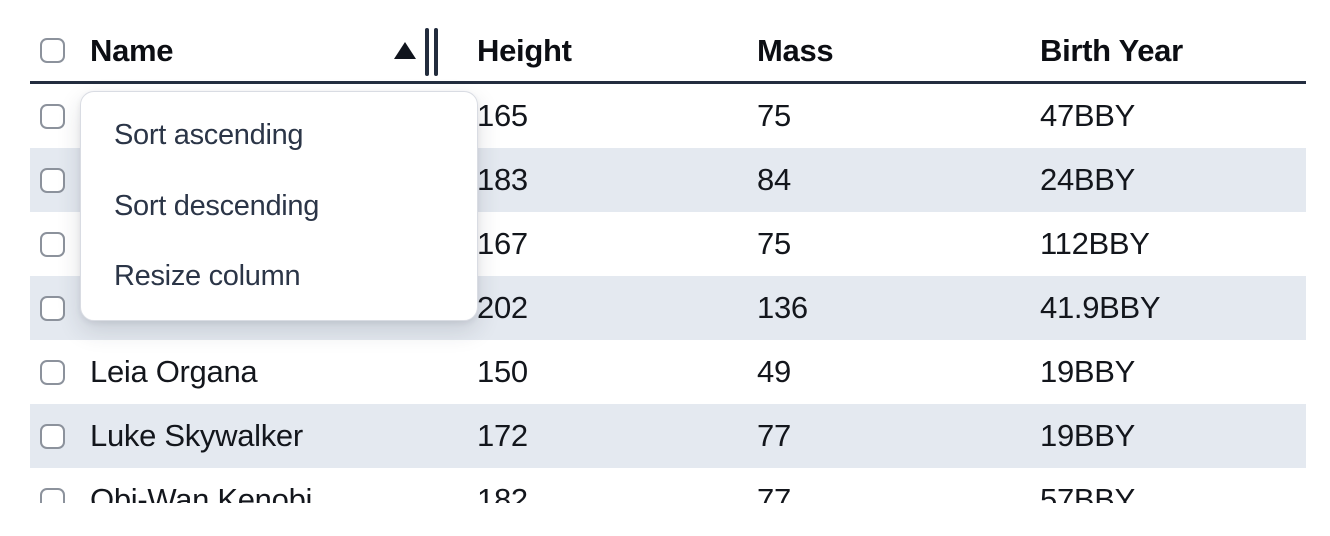  I want to click on cell-height: 165, so click(502, 115).